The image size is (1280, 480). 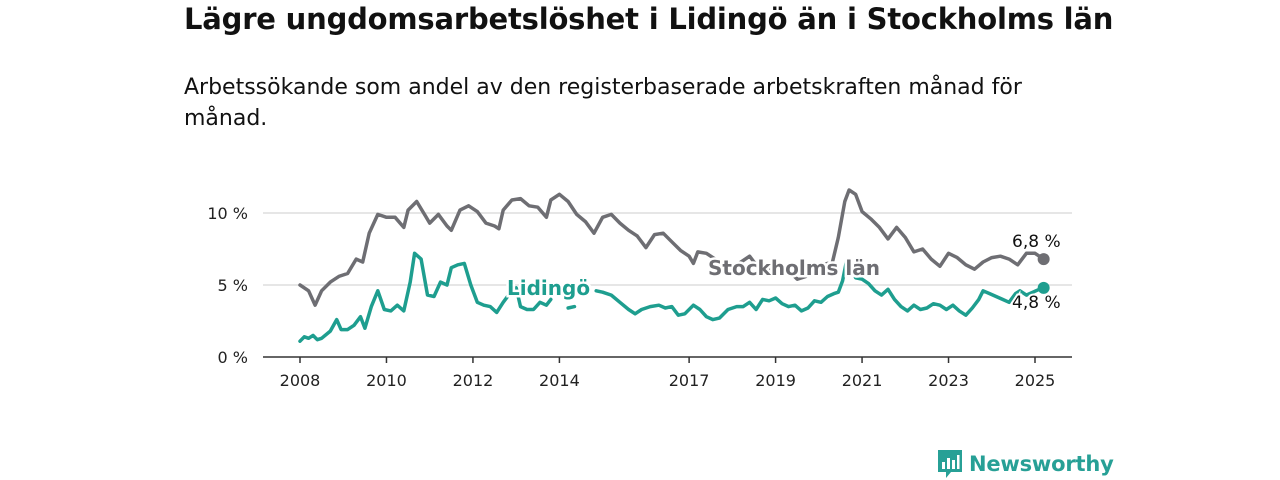 I want to click on x-tick-label: 2010, so click(x=386, y=380).